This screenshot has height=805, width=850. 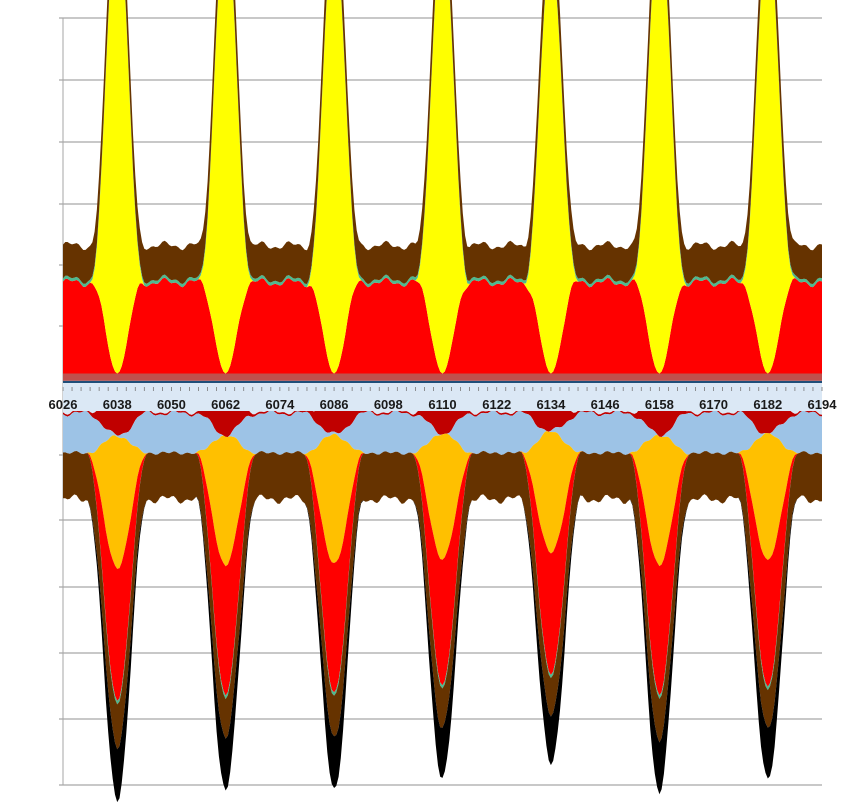 I want to click on x-tick-label: 6050, so click(x=171, y=404).